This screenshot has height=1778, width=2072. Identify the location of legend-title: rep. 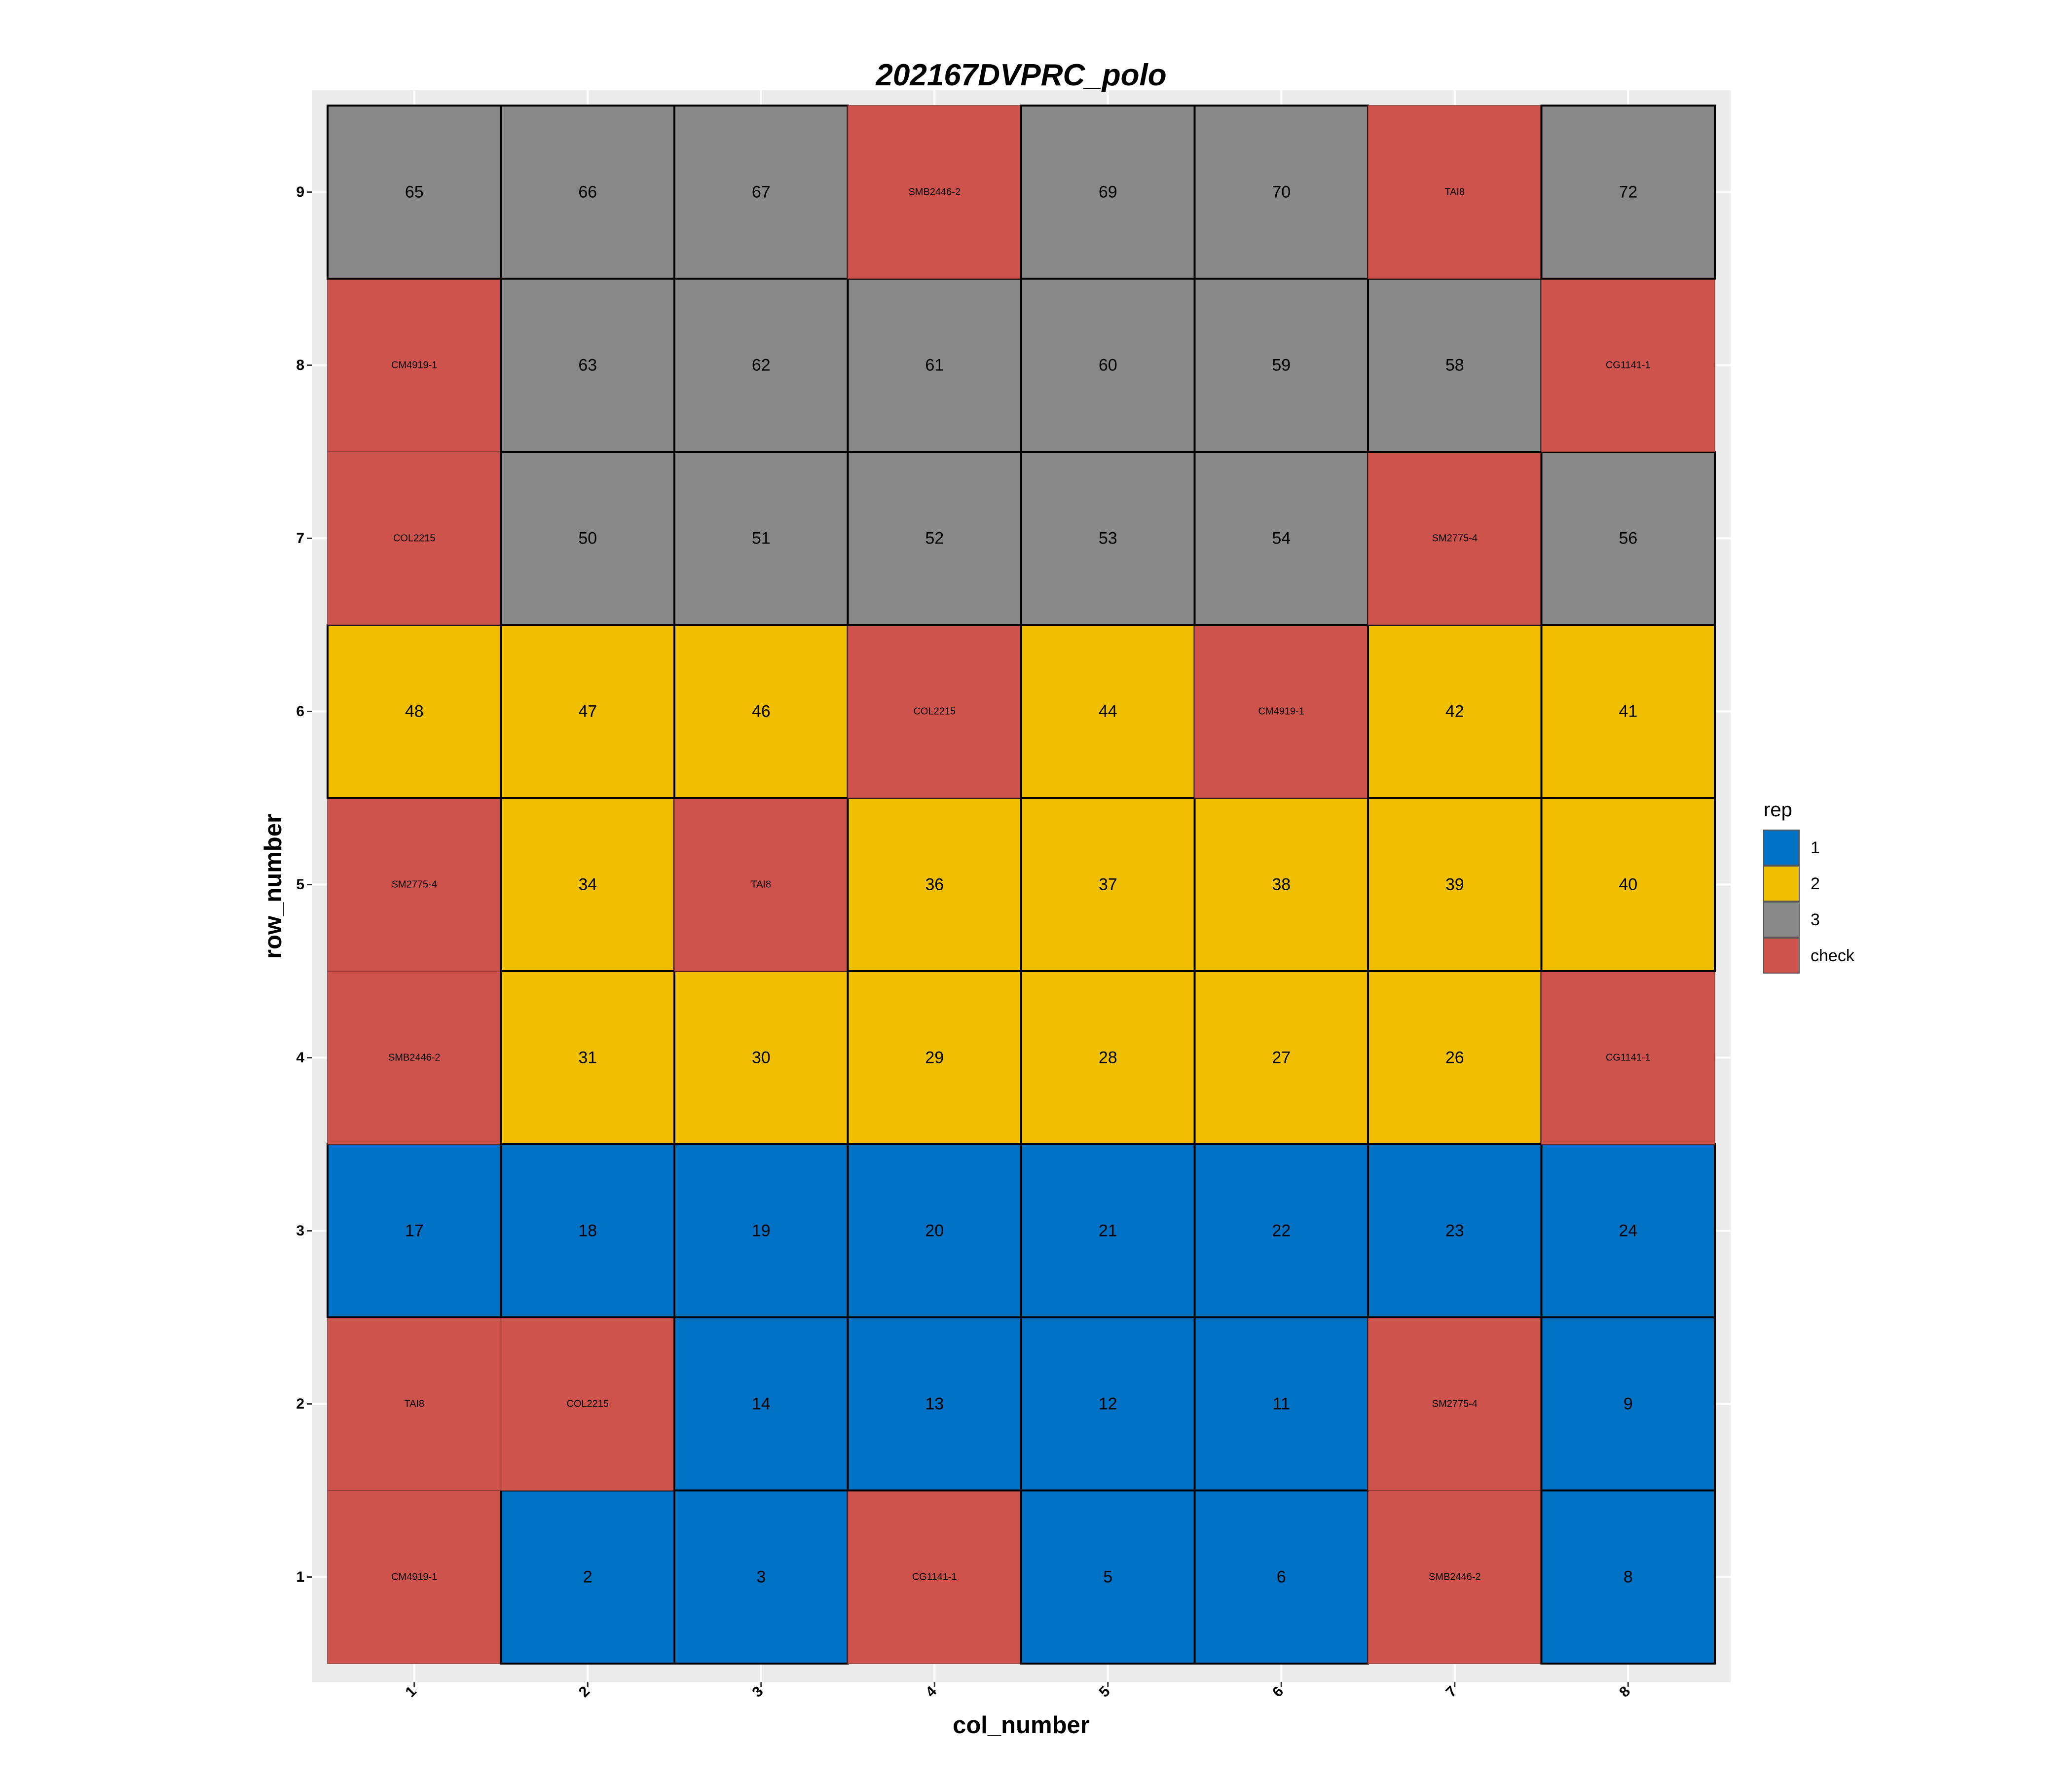
(1778, 810).